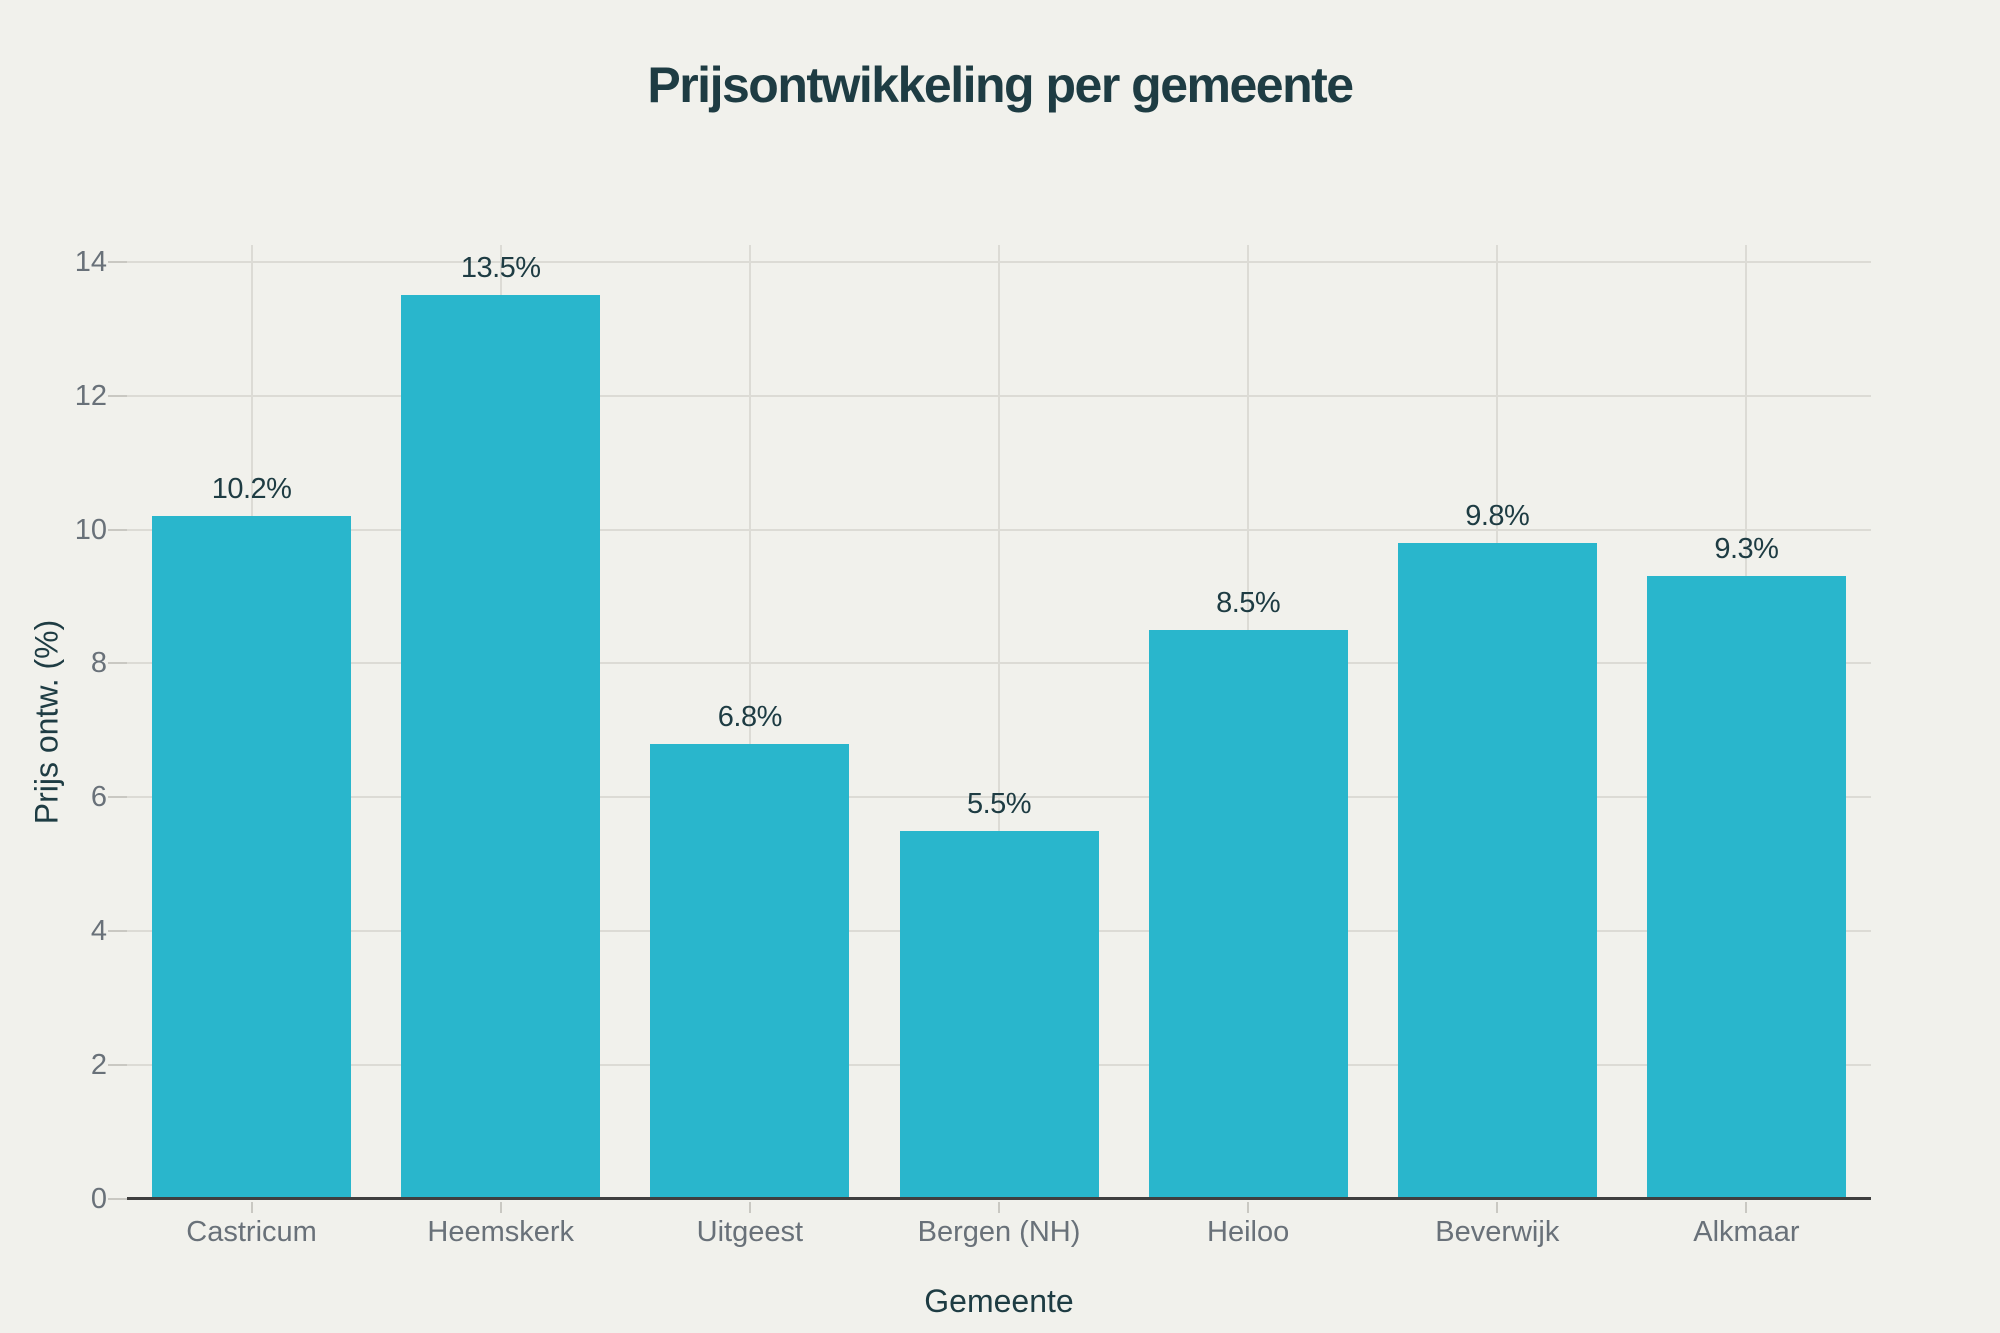 Image resolution: width=2000 pixels, height=1333 pixels. Describe the element at coordinates (98, 1199) in the screenshot. I see `y-tick-label: 0` at that location.